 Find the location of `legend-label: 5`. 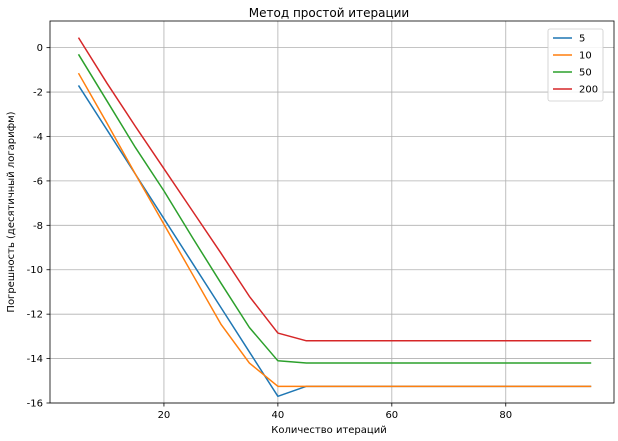

legend-label: 5 is located at coordinates (582, 39).